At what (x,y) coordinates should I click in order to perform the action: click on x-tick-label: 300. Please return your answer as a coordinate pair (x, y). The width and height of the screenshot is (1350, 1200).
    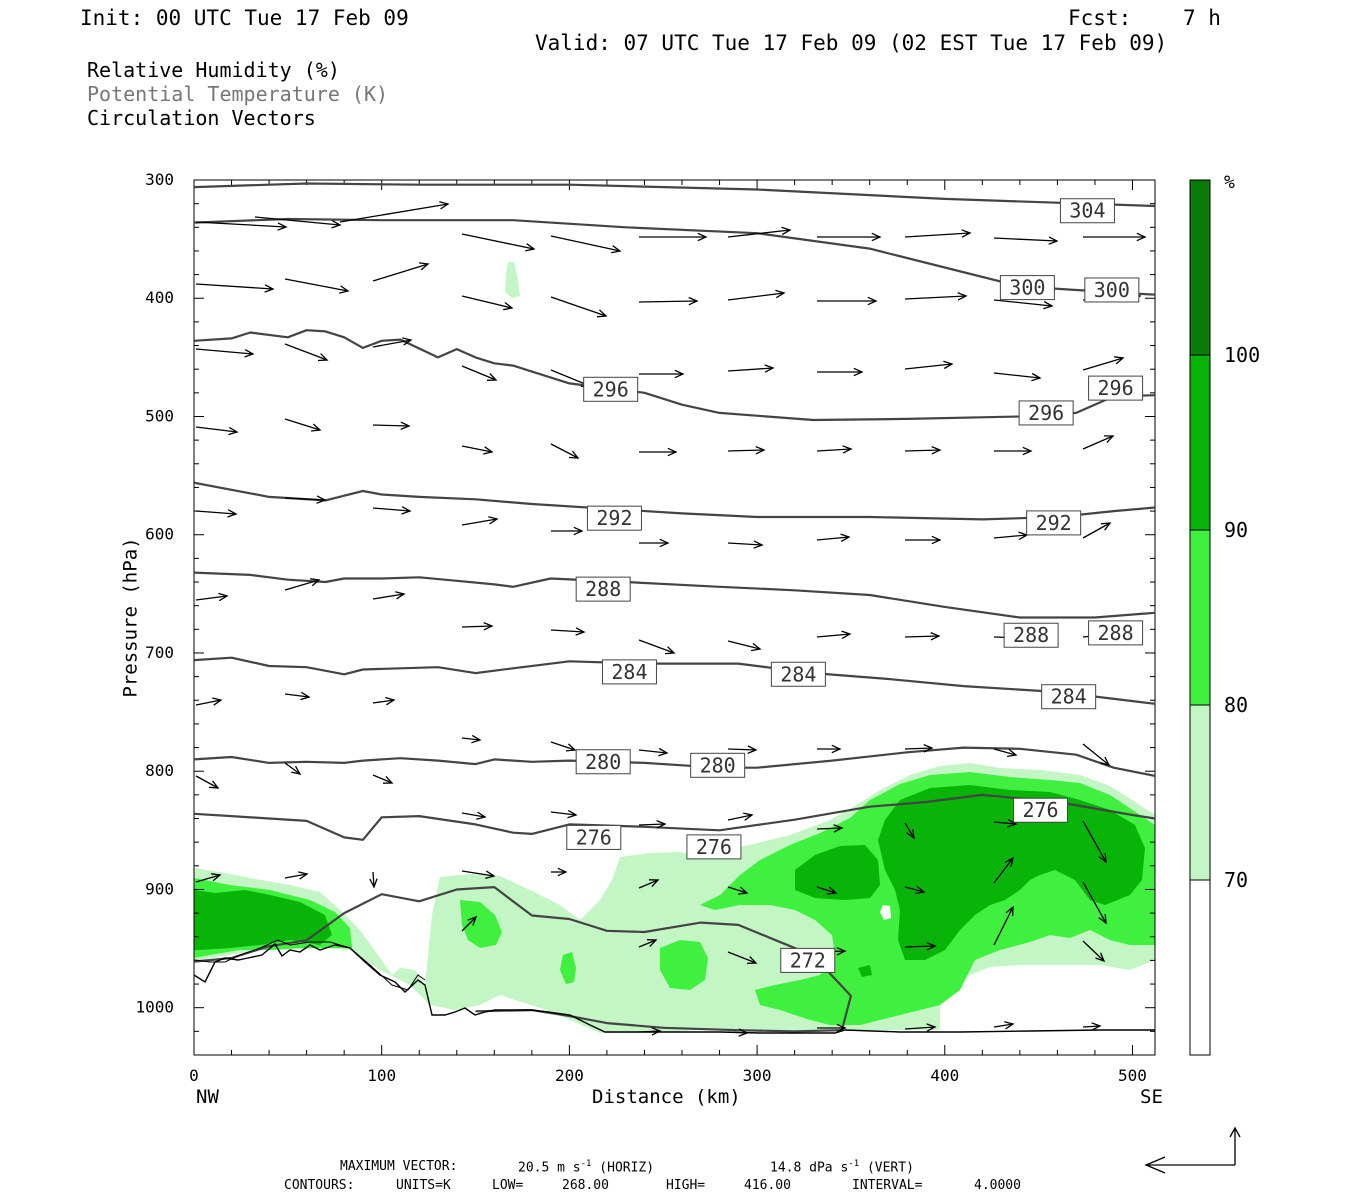
    Looking at the image, I should click on (757, 1075).